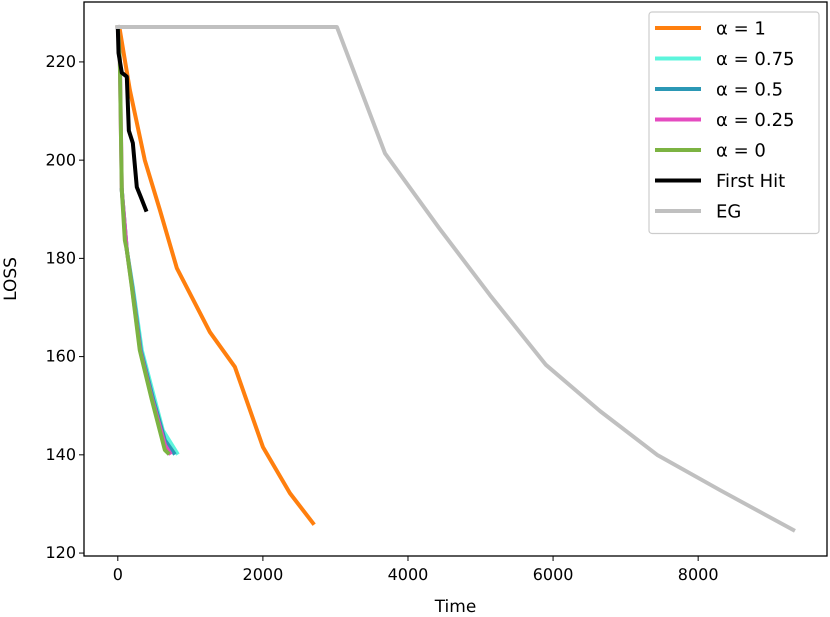  Describe the element at coordinates (698, 574) in the screenshot. I see `x-tick-label: 8000` at that location.